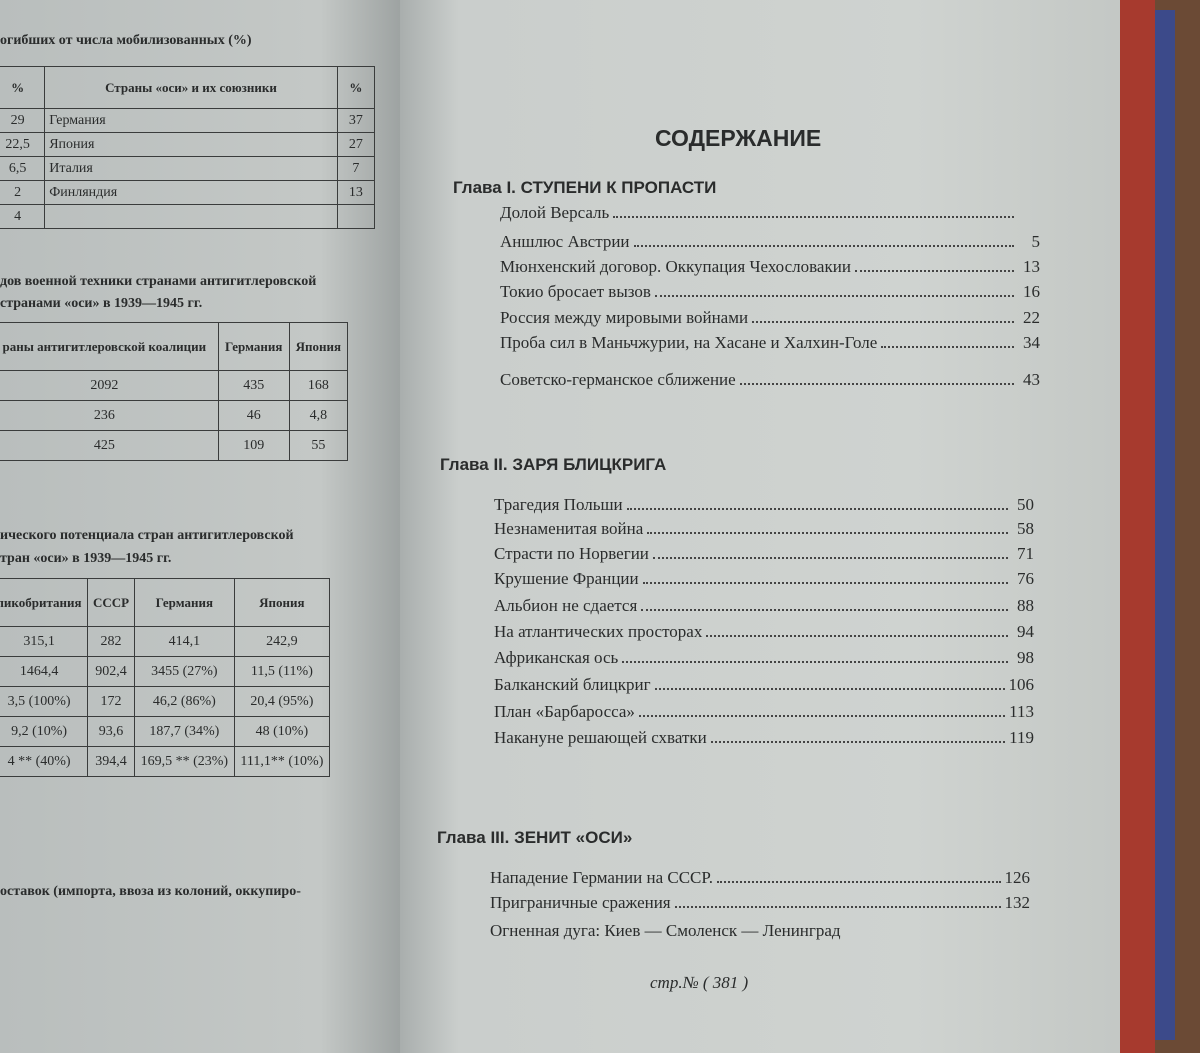 The height and width of the screenshot is (1053, 1200). I want to click on table-cell: 3455 (27%), so click(184, 671).